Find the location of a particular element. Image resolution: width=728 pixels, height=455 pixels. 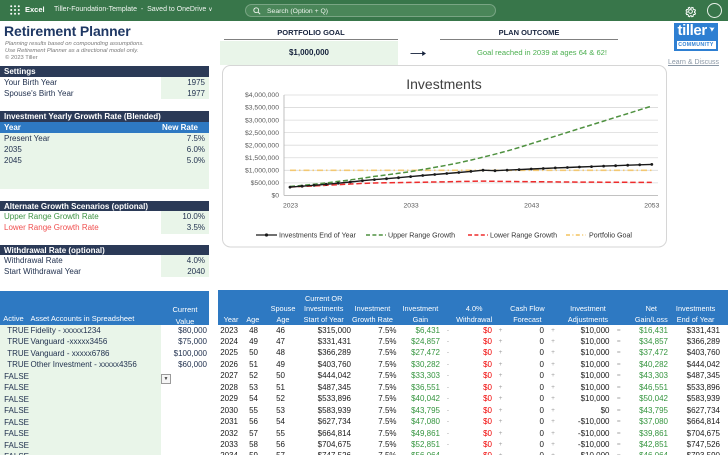

svg-text: $2,000,000 is located at coordinates (262, 145).